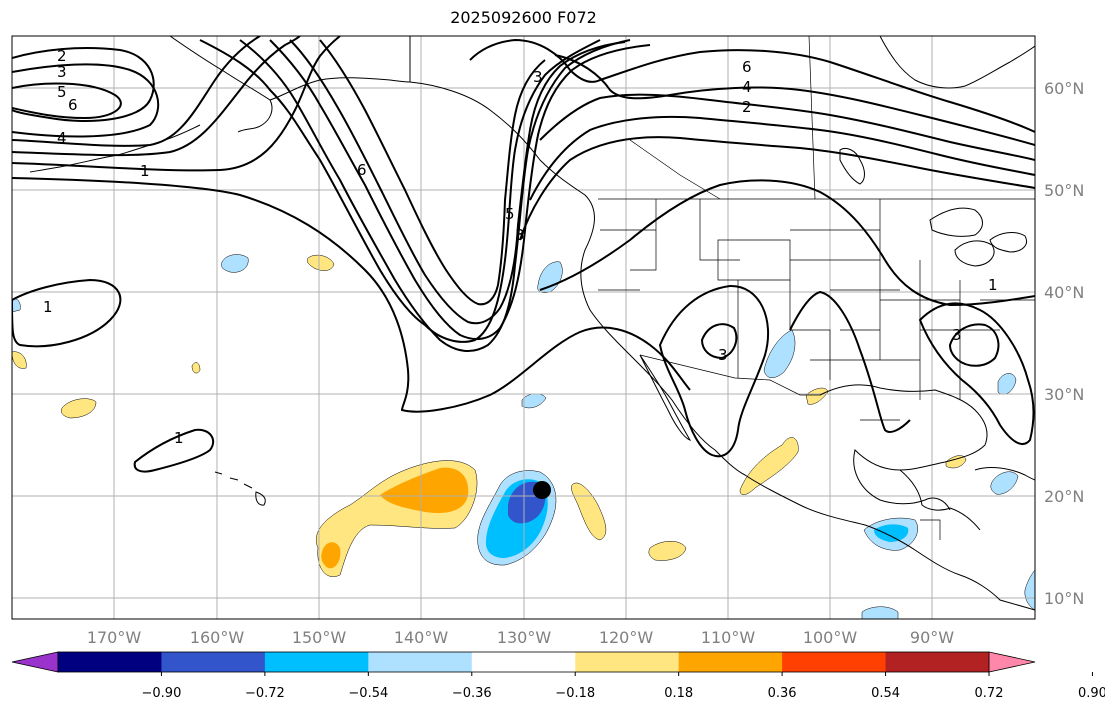  I want to click on colorbar-label: 0.72, so click(989, 693).